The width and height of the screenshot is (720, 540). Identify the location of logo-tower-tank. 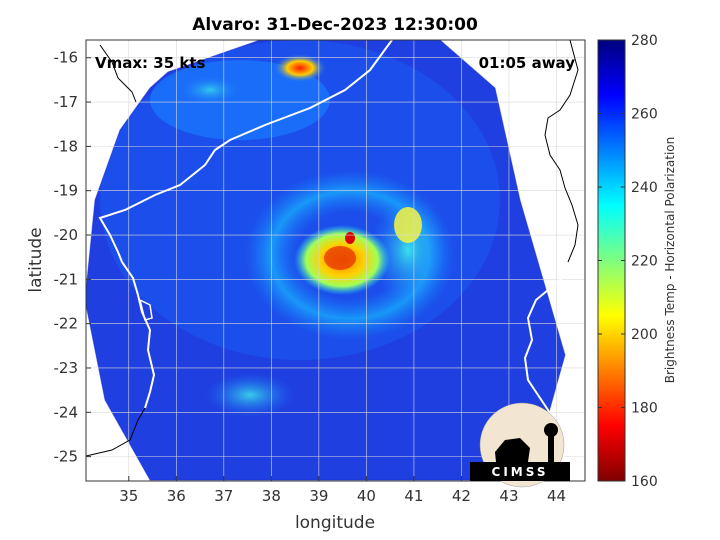
(551, 430).